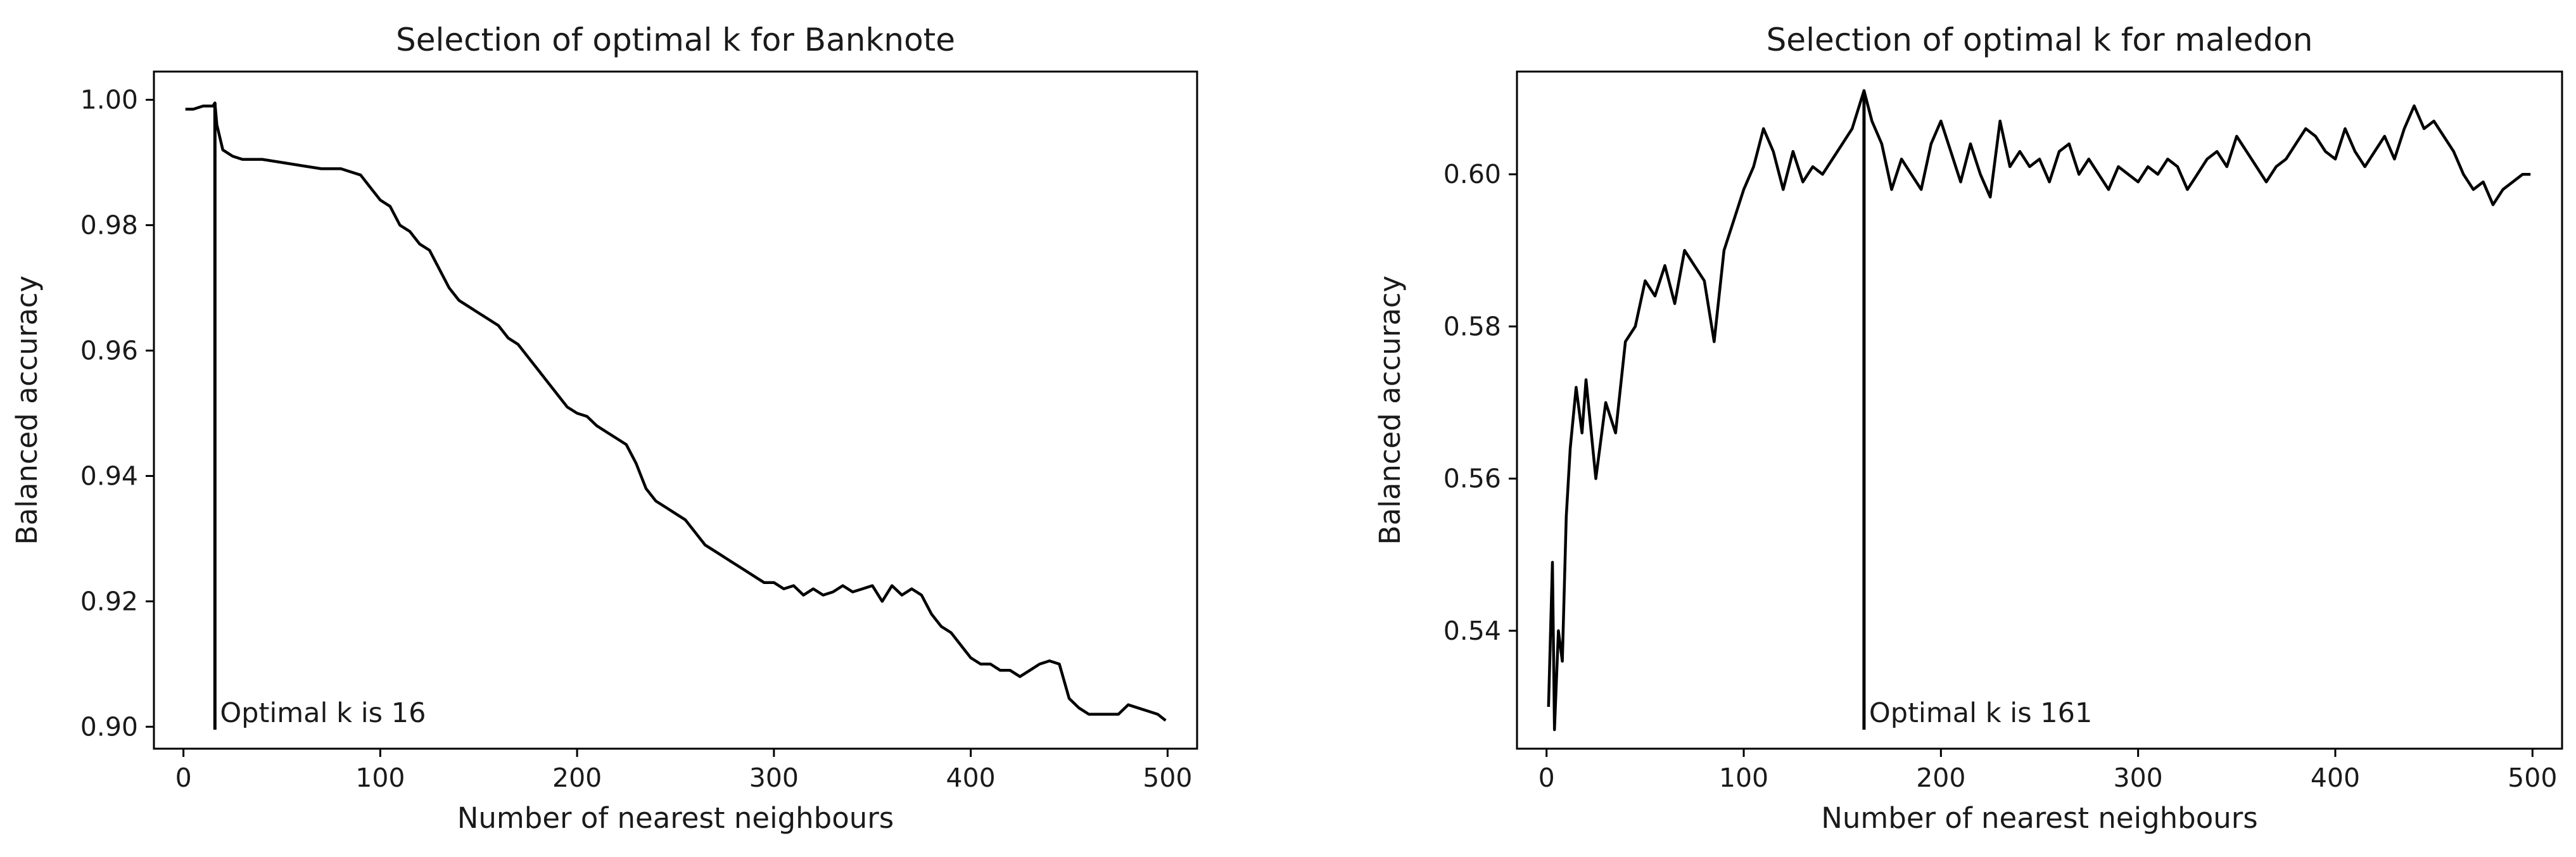 This screenshot has width=2576, height=857. What do you see at coordinates (109, 475) in the screenshot?
I see `y-tick-label: 0.94` at bounding box center [109, 475].